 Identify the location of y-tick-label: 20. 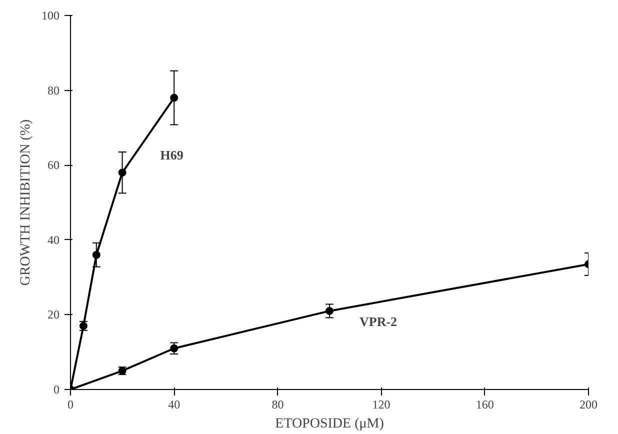
(54, 315).